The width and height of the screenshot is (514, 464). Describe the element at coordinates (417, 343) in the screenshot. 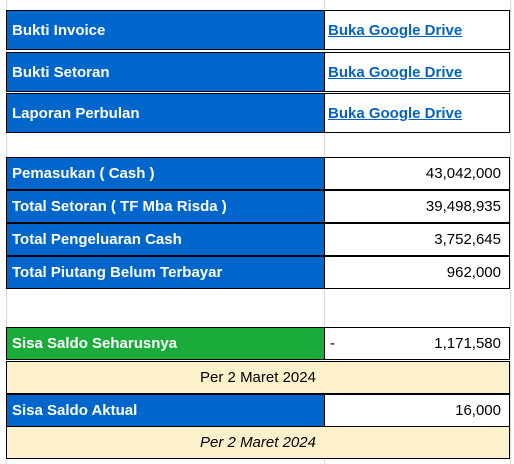

I see `value-sisa-saldo-seharusnya: - 1,171,580` at that location.